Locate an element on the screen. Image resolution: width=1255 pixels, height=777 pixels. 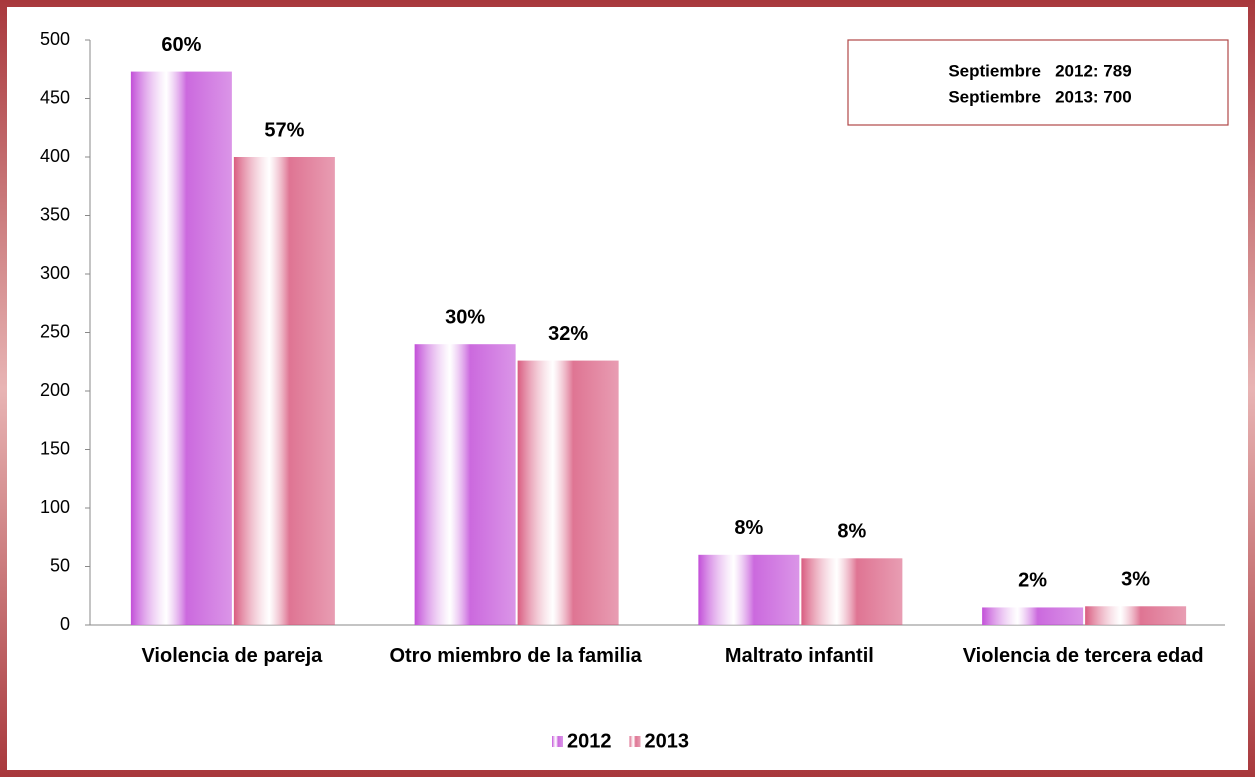
y-tick-label: 350 is located at coordinates (55, 214).